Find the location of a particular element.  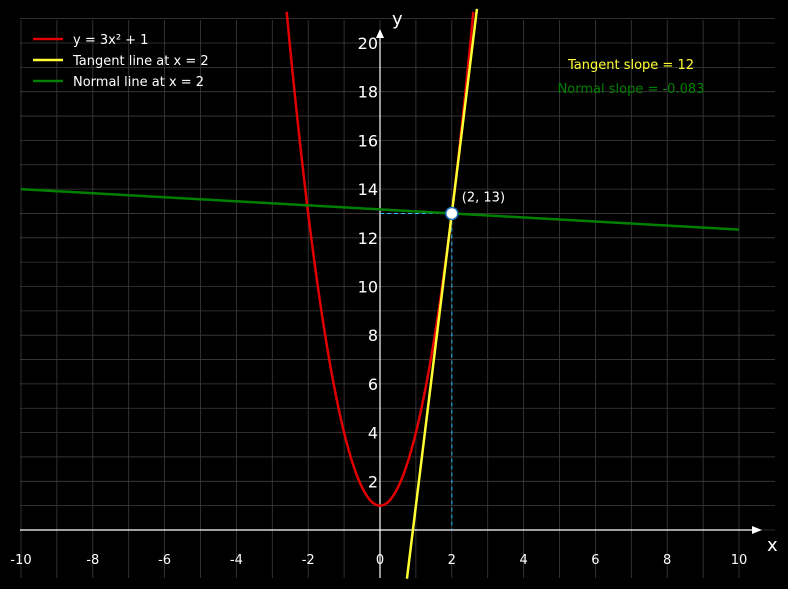

y-tick-label: 2 is located at coordinates (373, 481).